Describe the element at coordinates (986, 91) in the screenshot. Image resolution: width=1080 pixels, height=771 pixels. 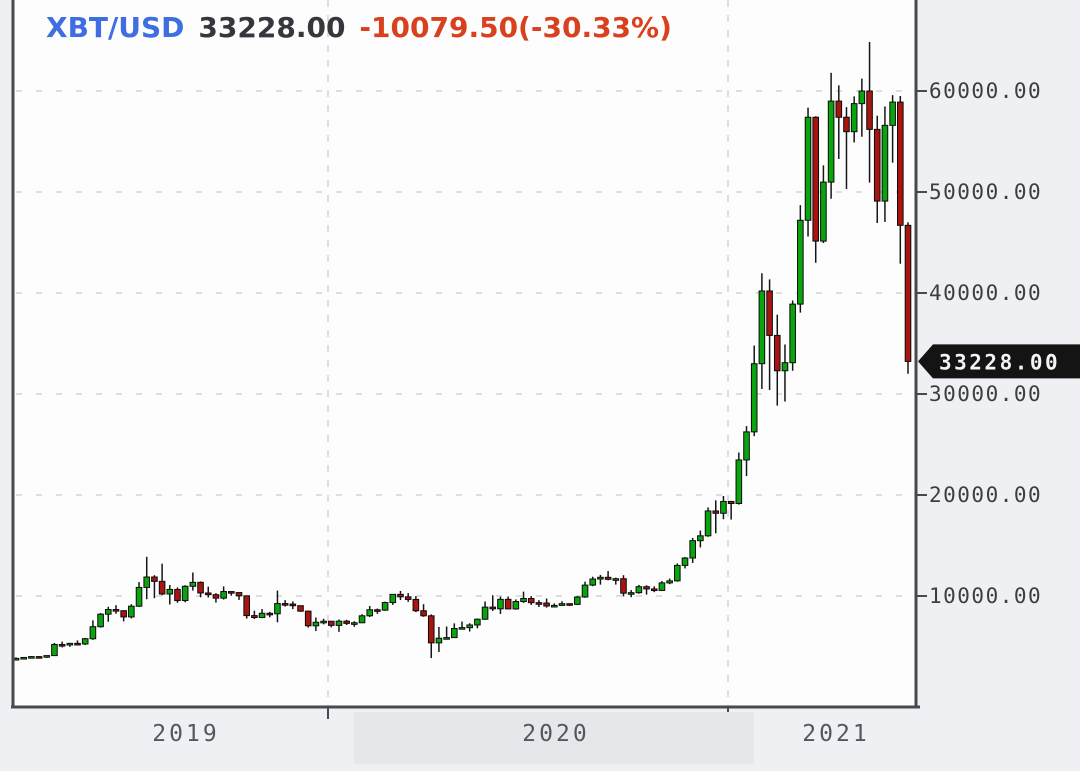
I see `y-axis-label: 60000.00` at that location.